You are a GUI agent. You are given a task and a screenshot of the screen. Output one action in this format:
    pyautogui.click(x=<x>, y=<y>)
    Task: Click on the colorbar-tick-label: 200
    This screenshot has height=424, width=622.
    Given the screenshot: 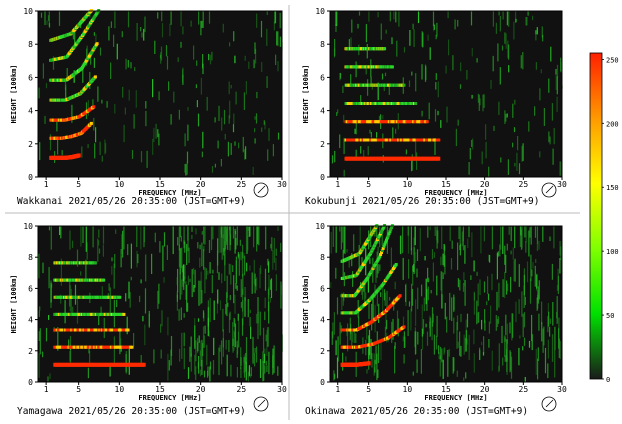 What is the action you would take?
    pyautogui.click(x=612, y=124)
    